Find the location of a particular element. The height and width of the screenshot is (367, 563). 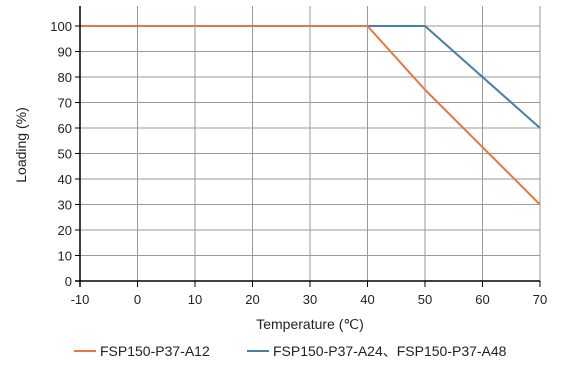

x-tick-label: 70 is located at coordinates (540, 299).